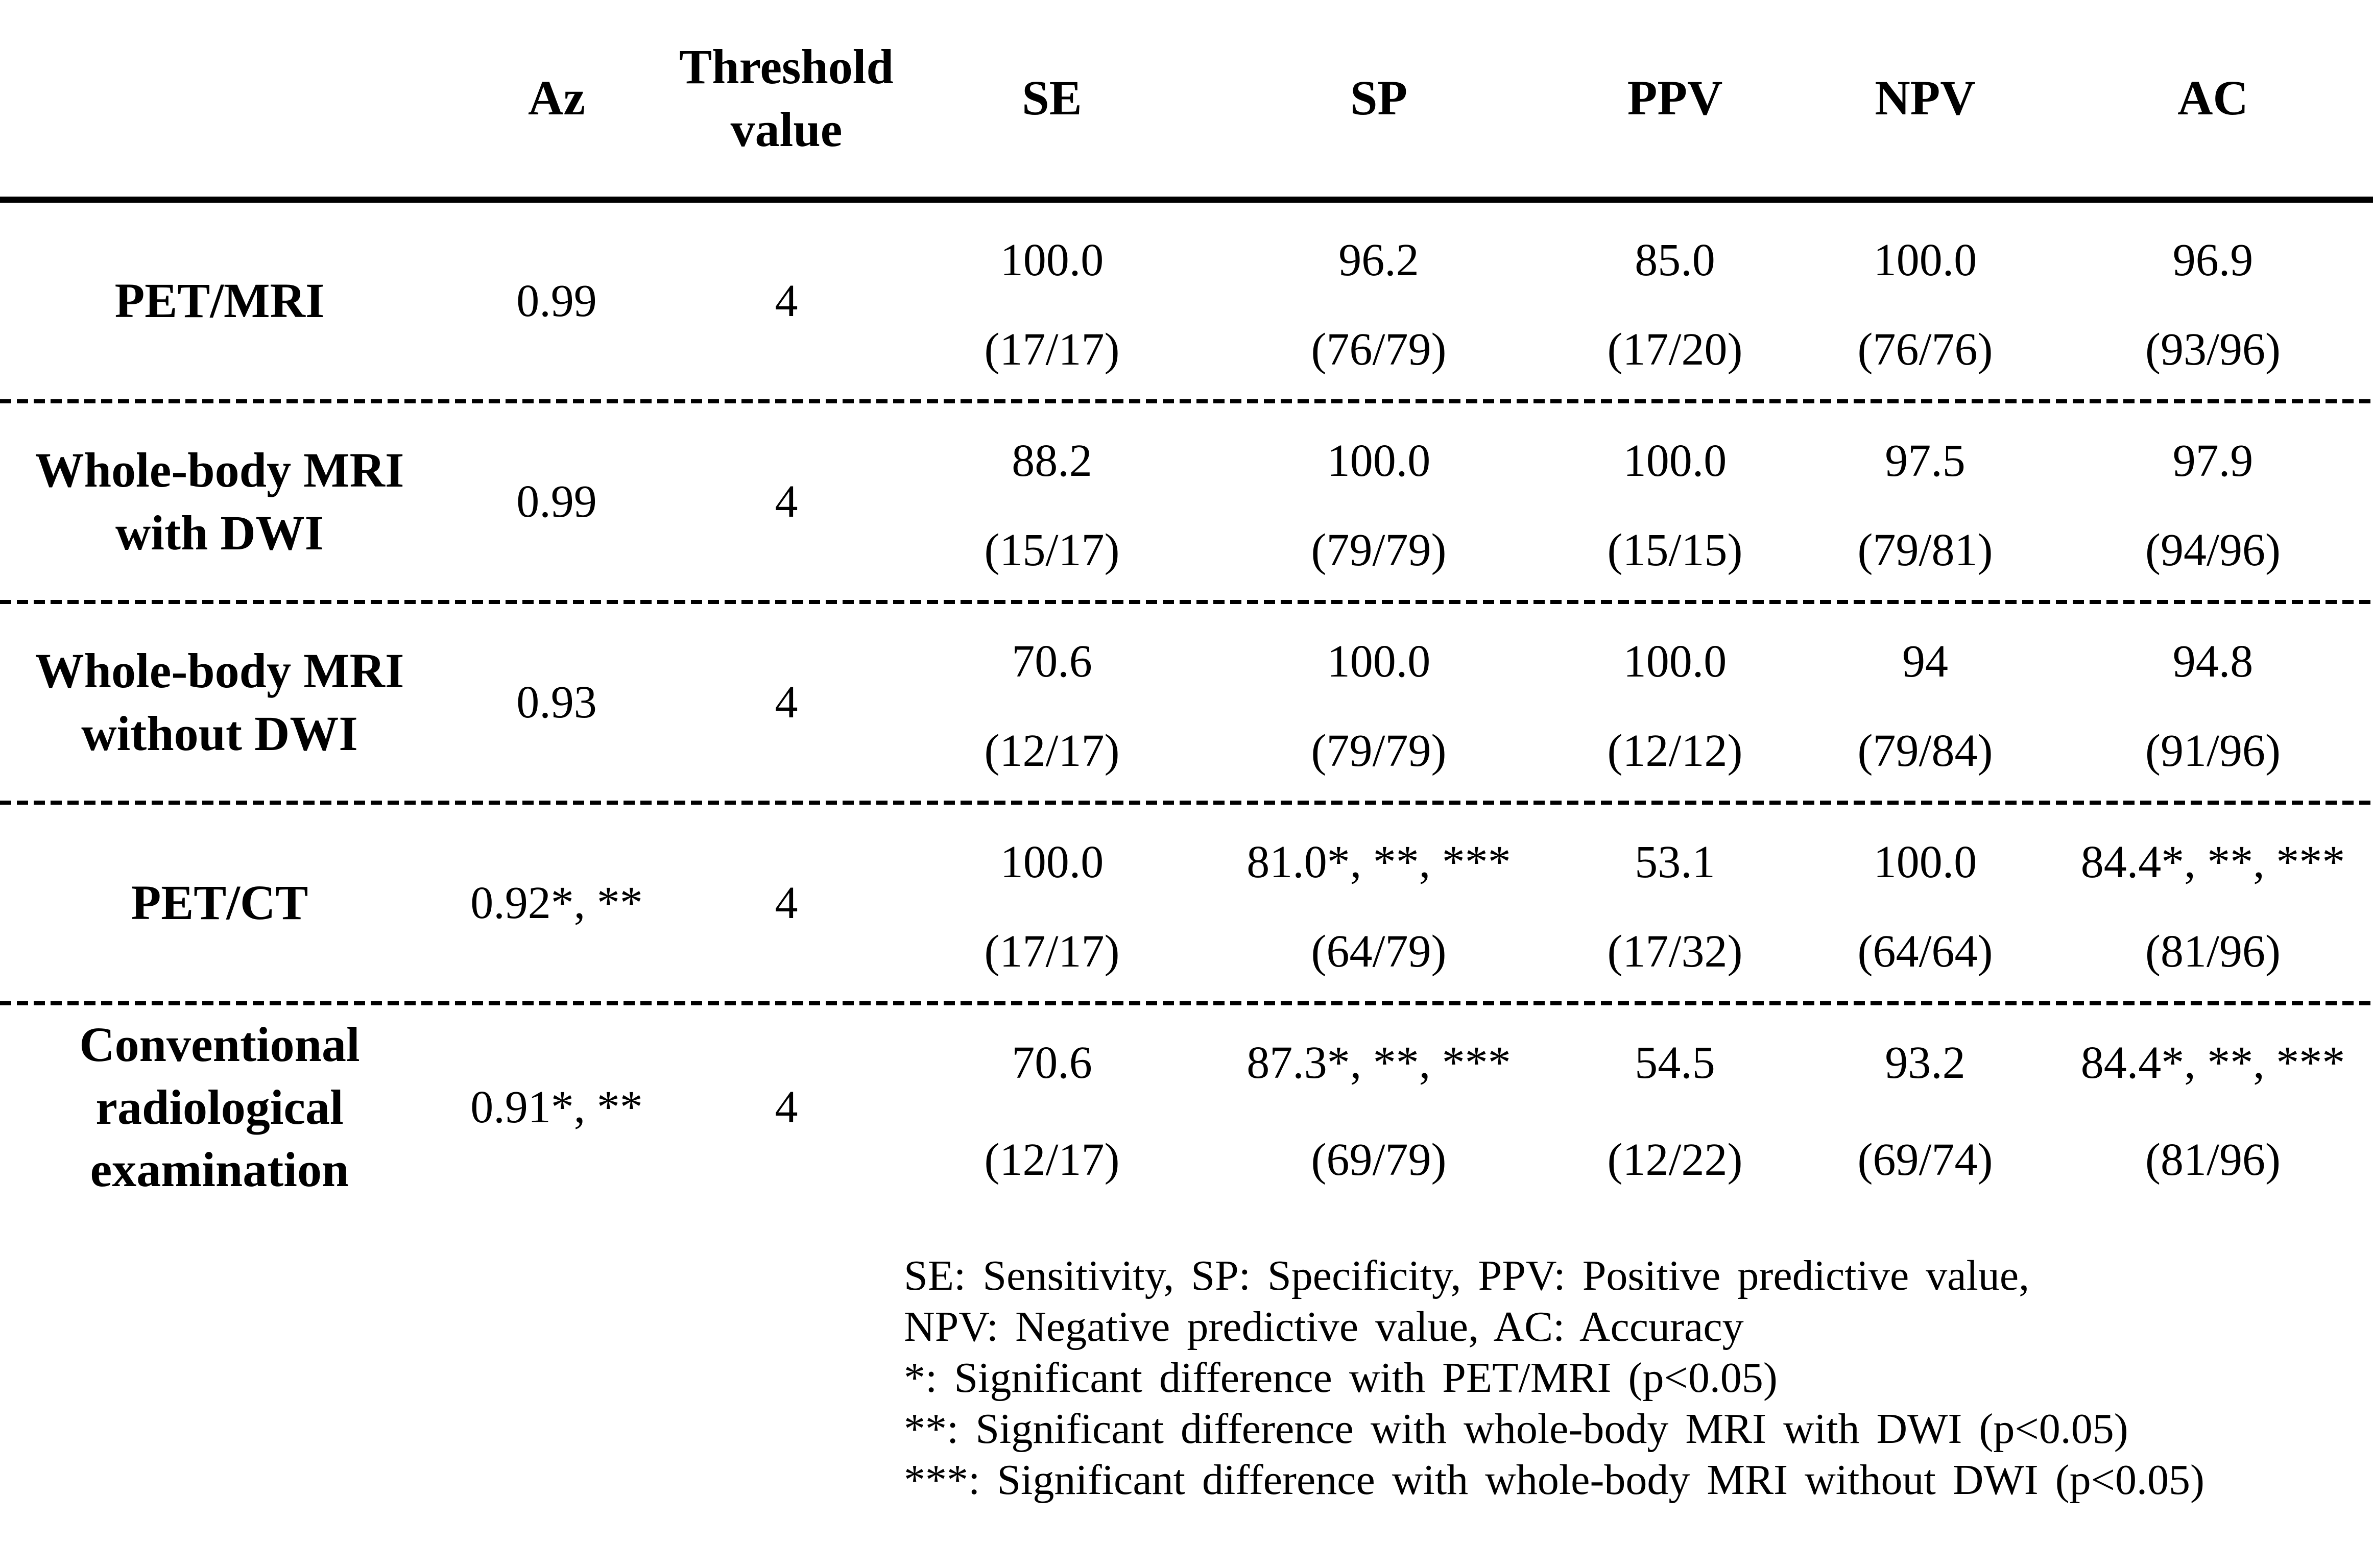 Image resolution: width=2373 pixels, height=1568 pixels. Describe the element at coordinates (1925, 750) in the screenshot. I see `npv-fraction: (79/84)` at that location.